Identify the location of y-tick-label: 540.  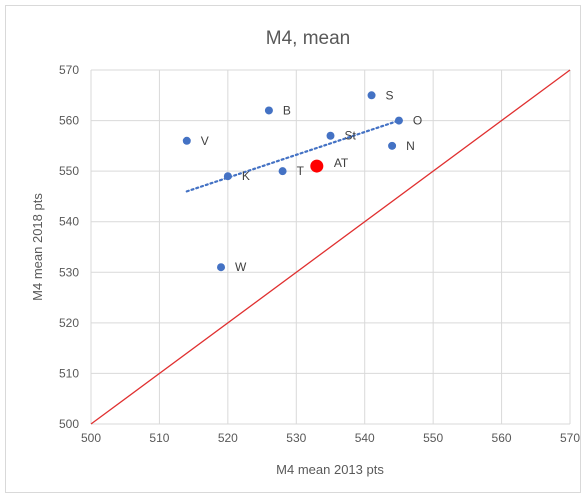
(69, 222).